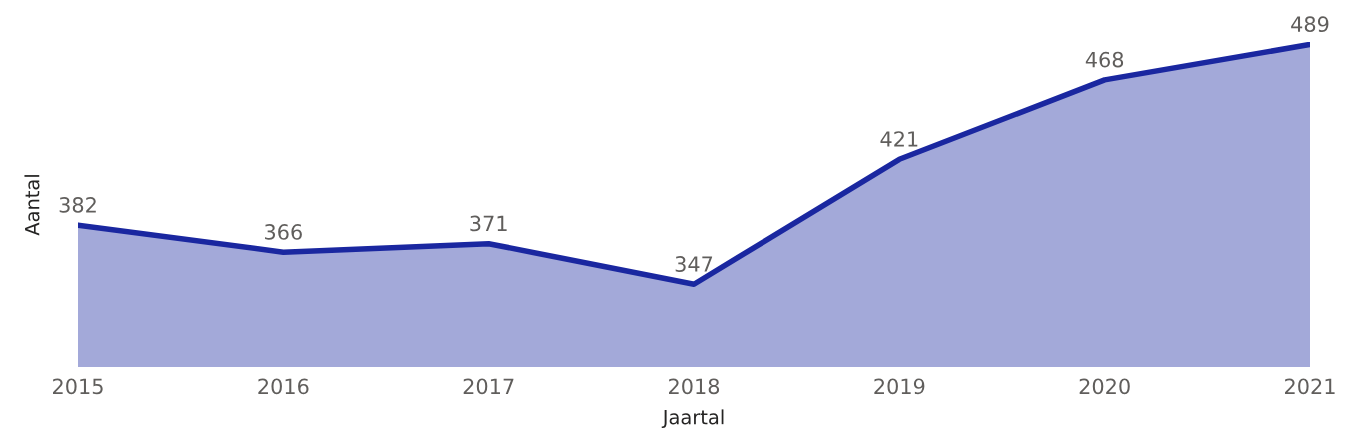  I want to click on x-tick-label: 2021, so click(1310, 386).